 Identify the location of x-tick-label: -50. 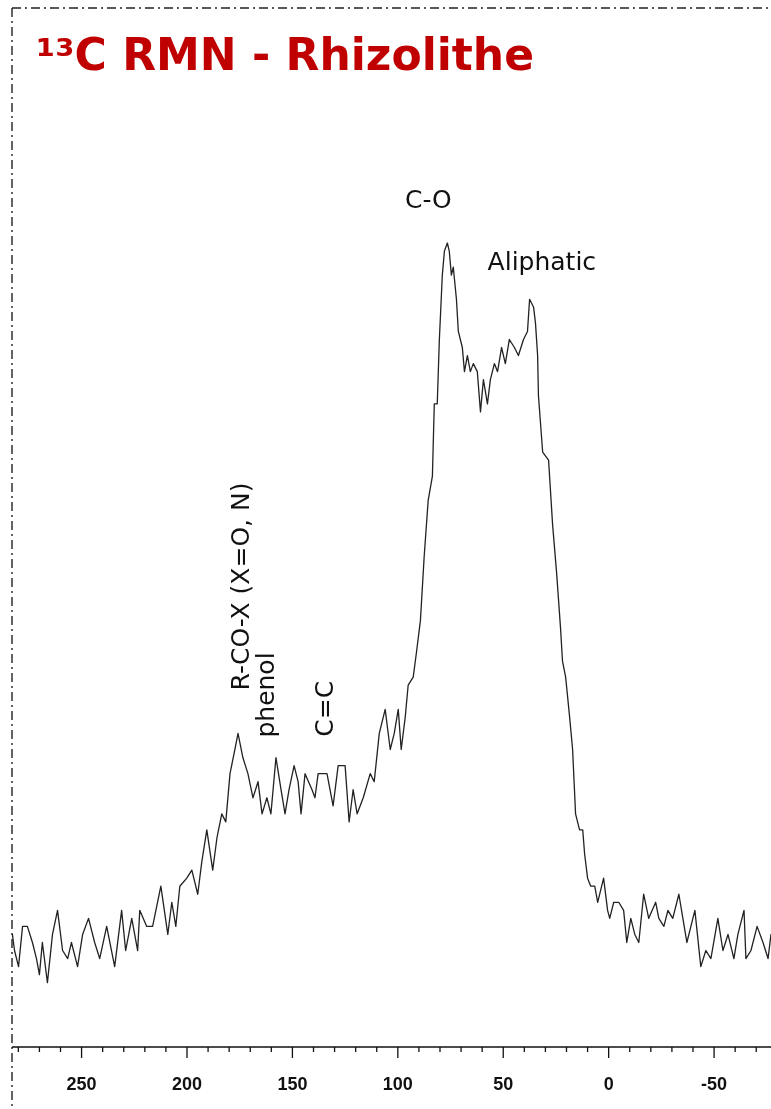
(714, 1084).